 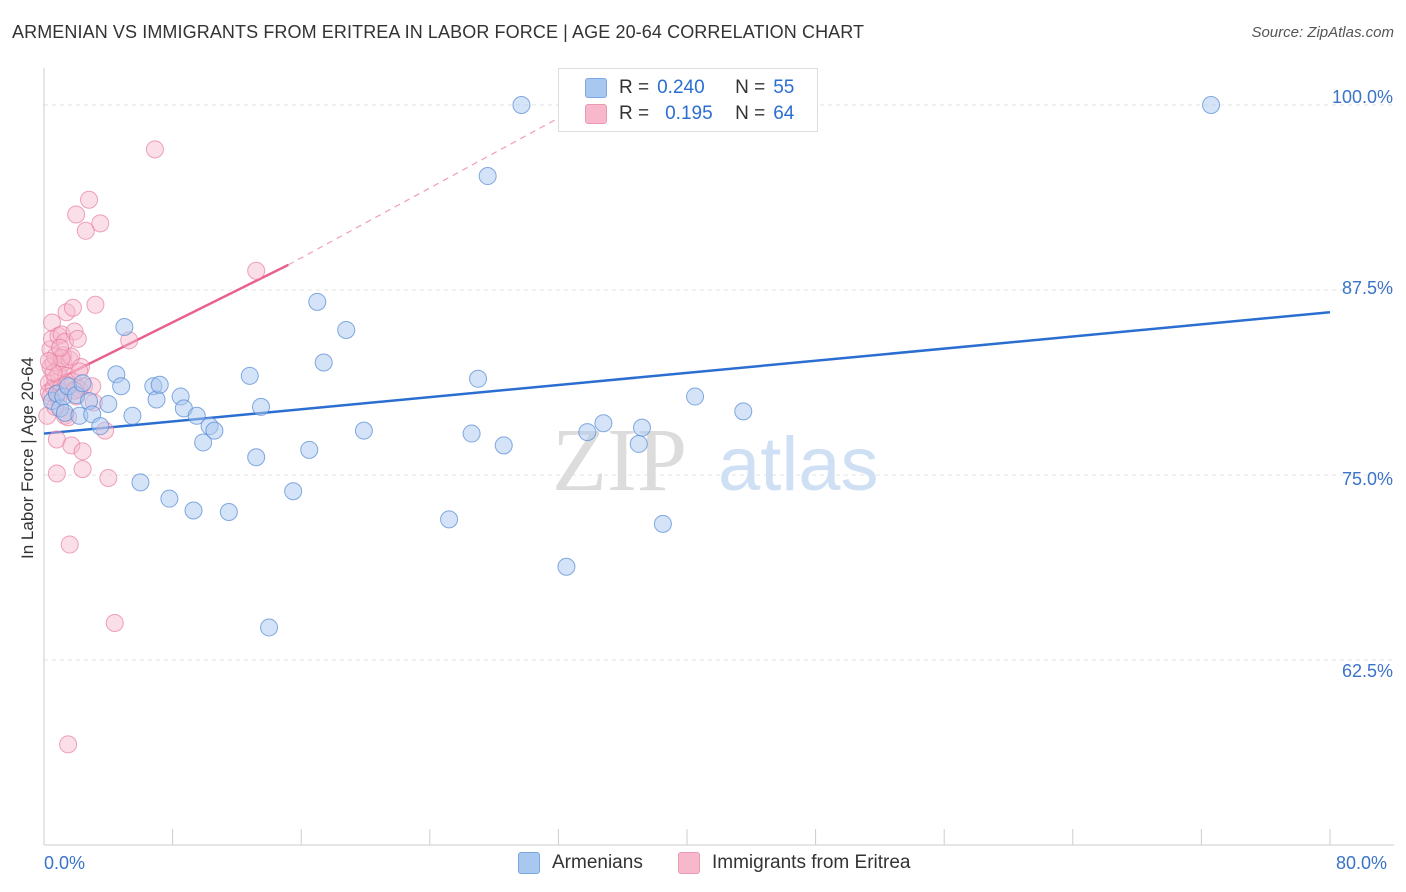 I want to click on legend-swatch-pink, so click(x=596, y=114).